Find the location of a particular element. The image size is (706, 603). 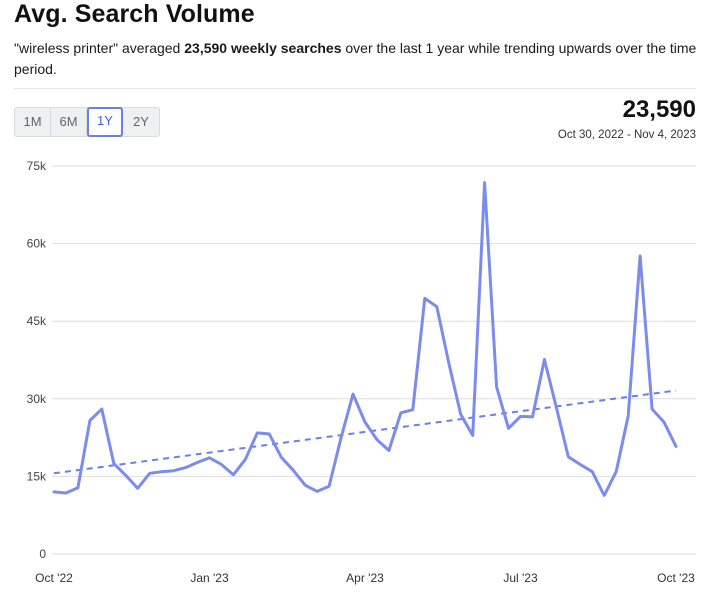

tab-1m: 1M is located at coordinates (33, 122).